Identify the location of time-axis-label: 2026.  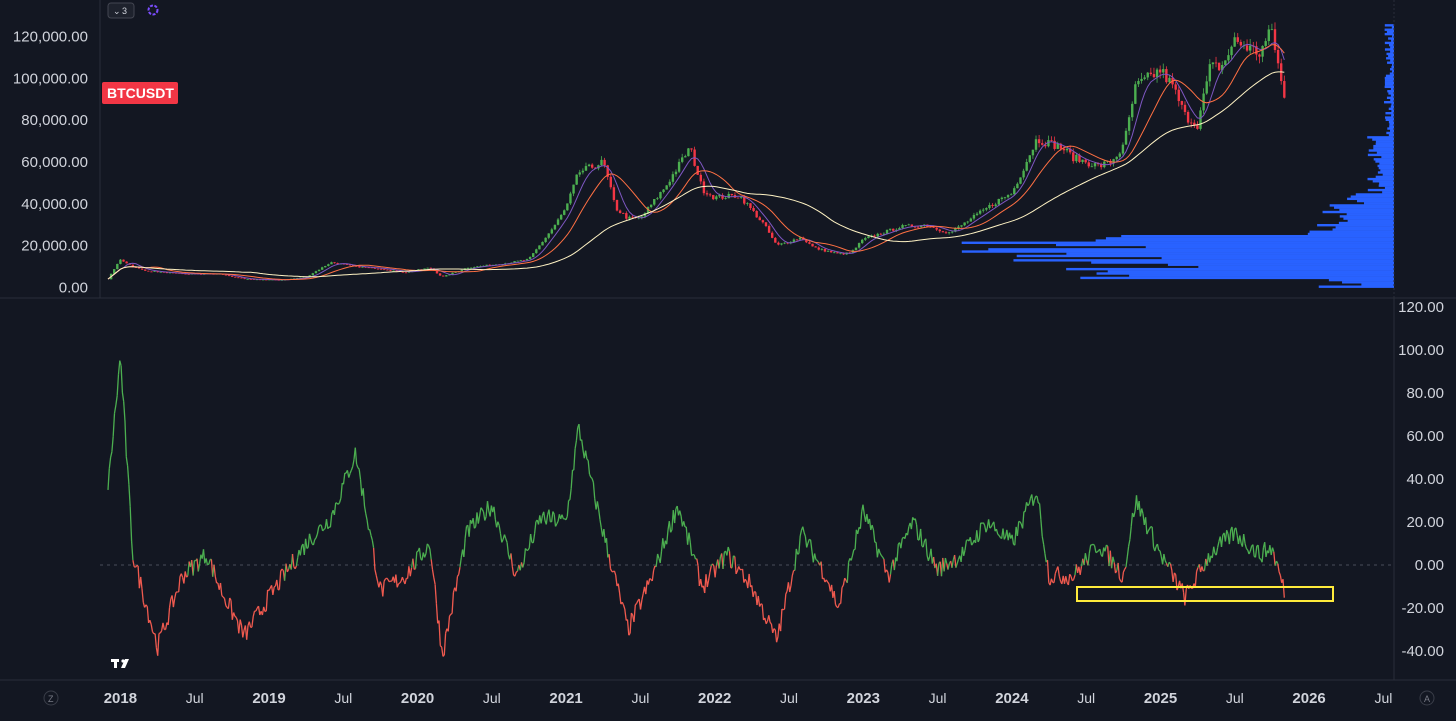
(1308, 698).